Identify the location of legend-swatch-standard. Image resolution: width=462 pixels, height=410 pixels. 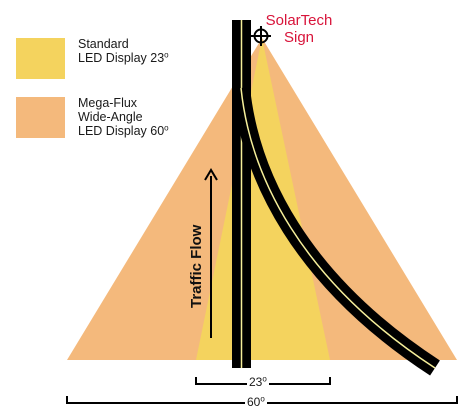
(40, 58).